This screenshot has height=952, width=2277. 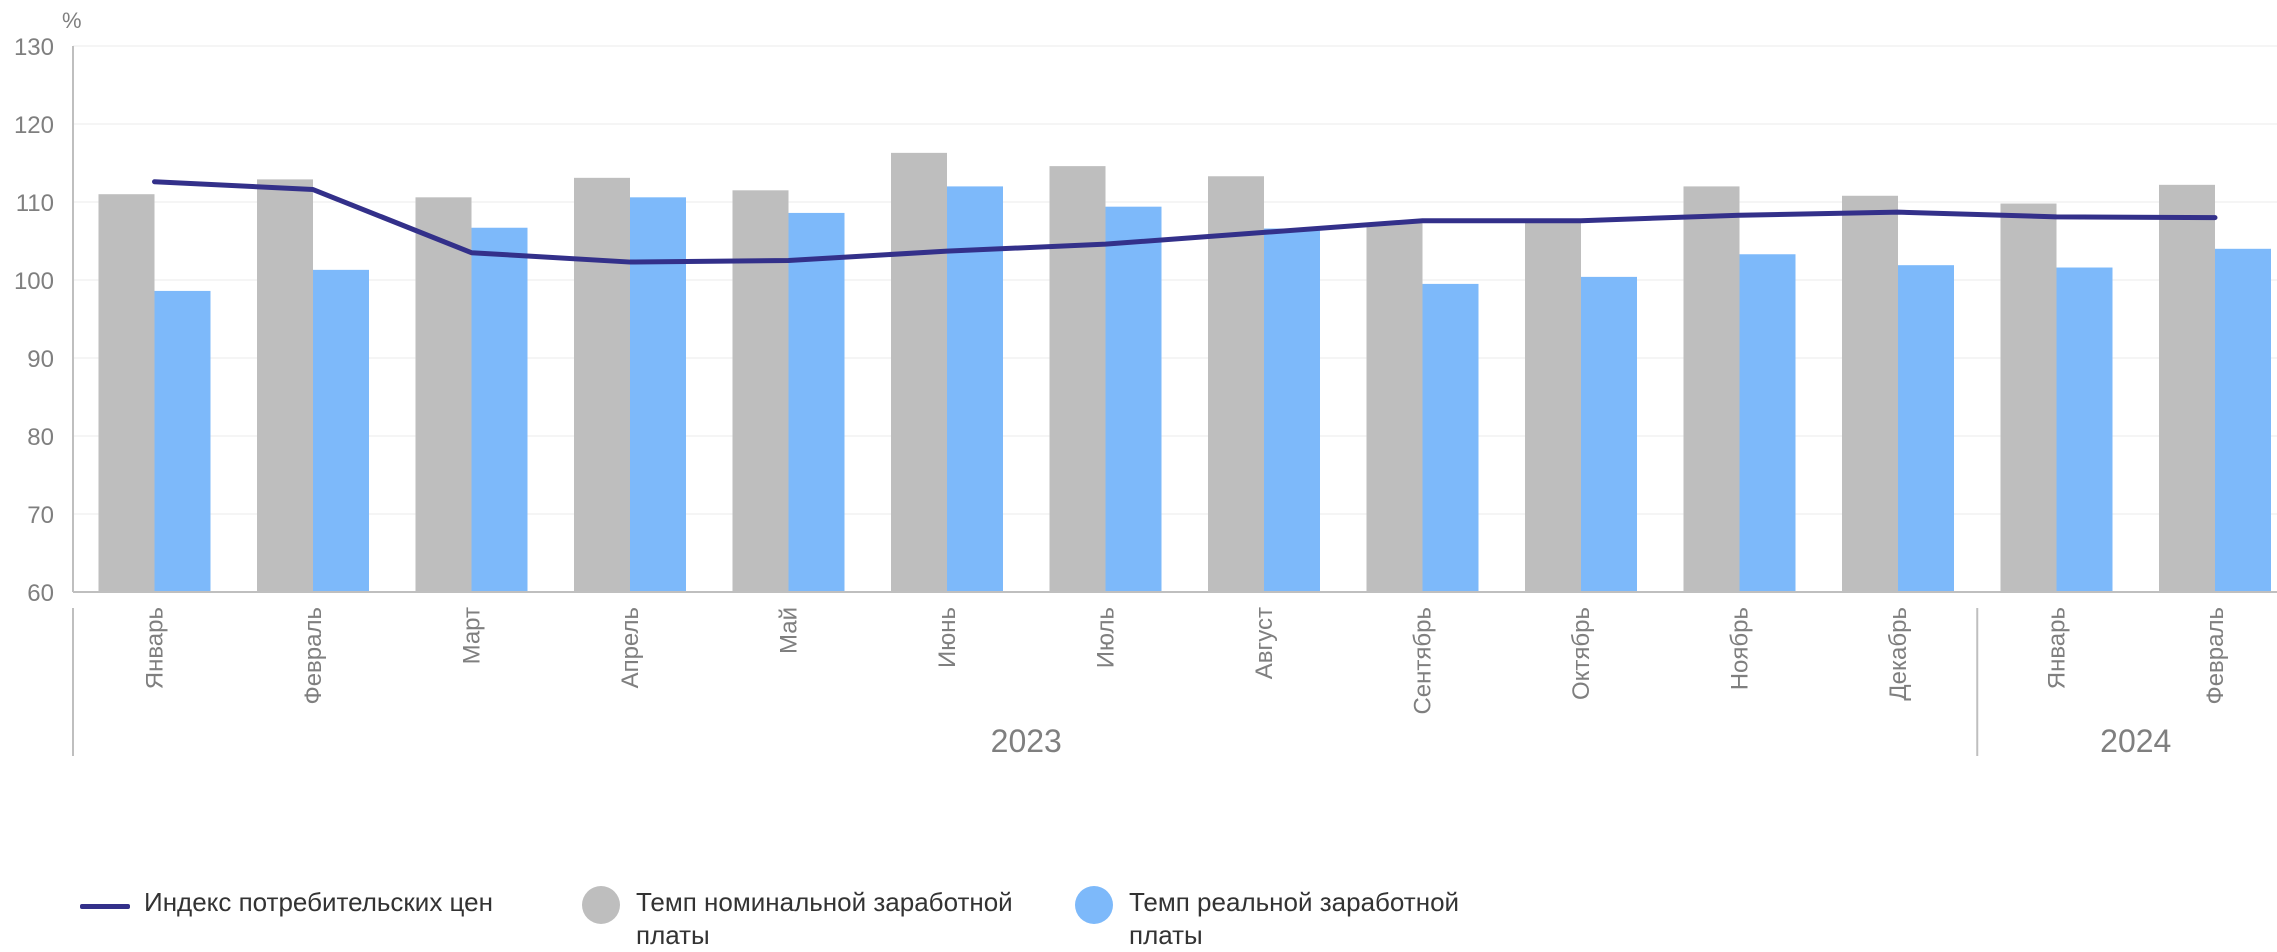 What do you see at coordinates (318, 902) in the screenshot?
I see `legend-label-cpi: Индекс потребительских цен` at bounding box center [318, 902].